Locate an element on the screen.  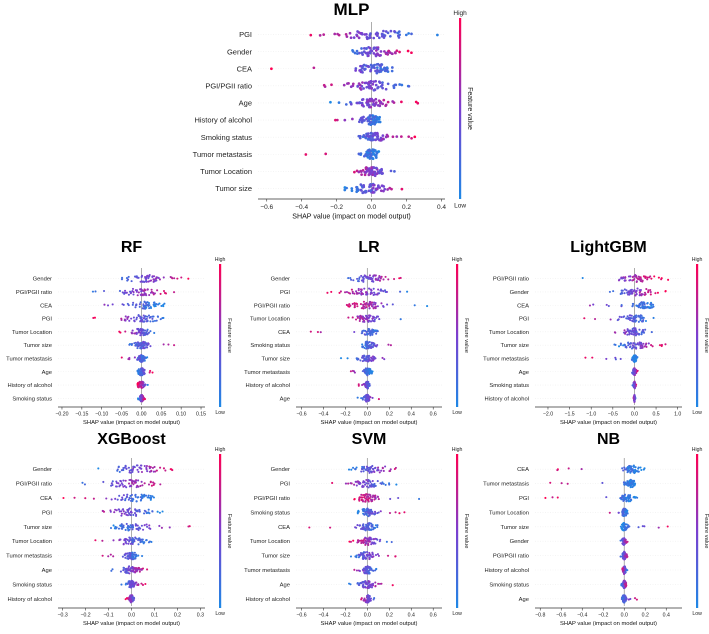
chart-title: SVM is located at coordinates (369, 439).